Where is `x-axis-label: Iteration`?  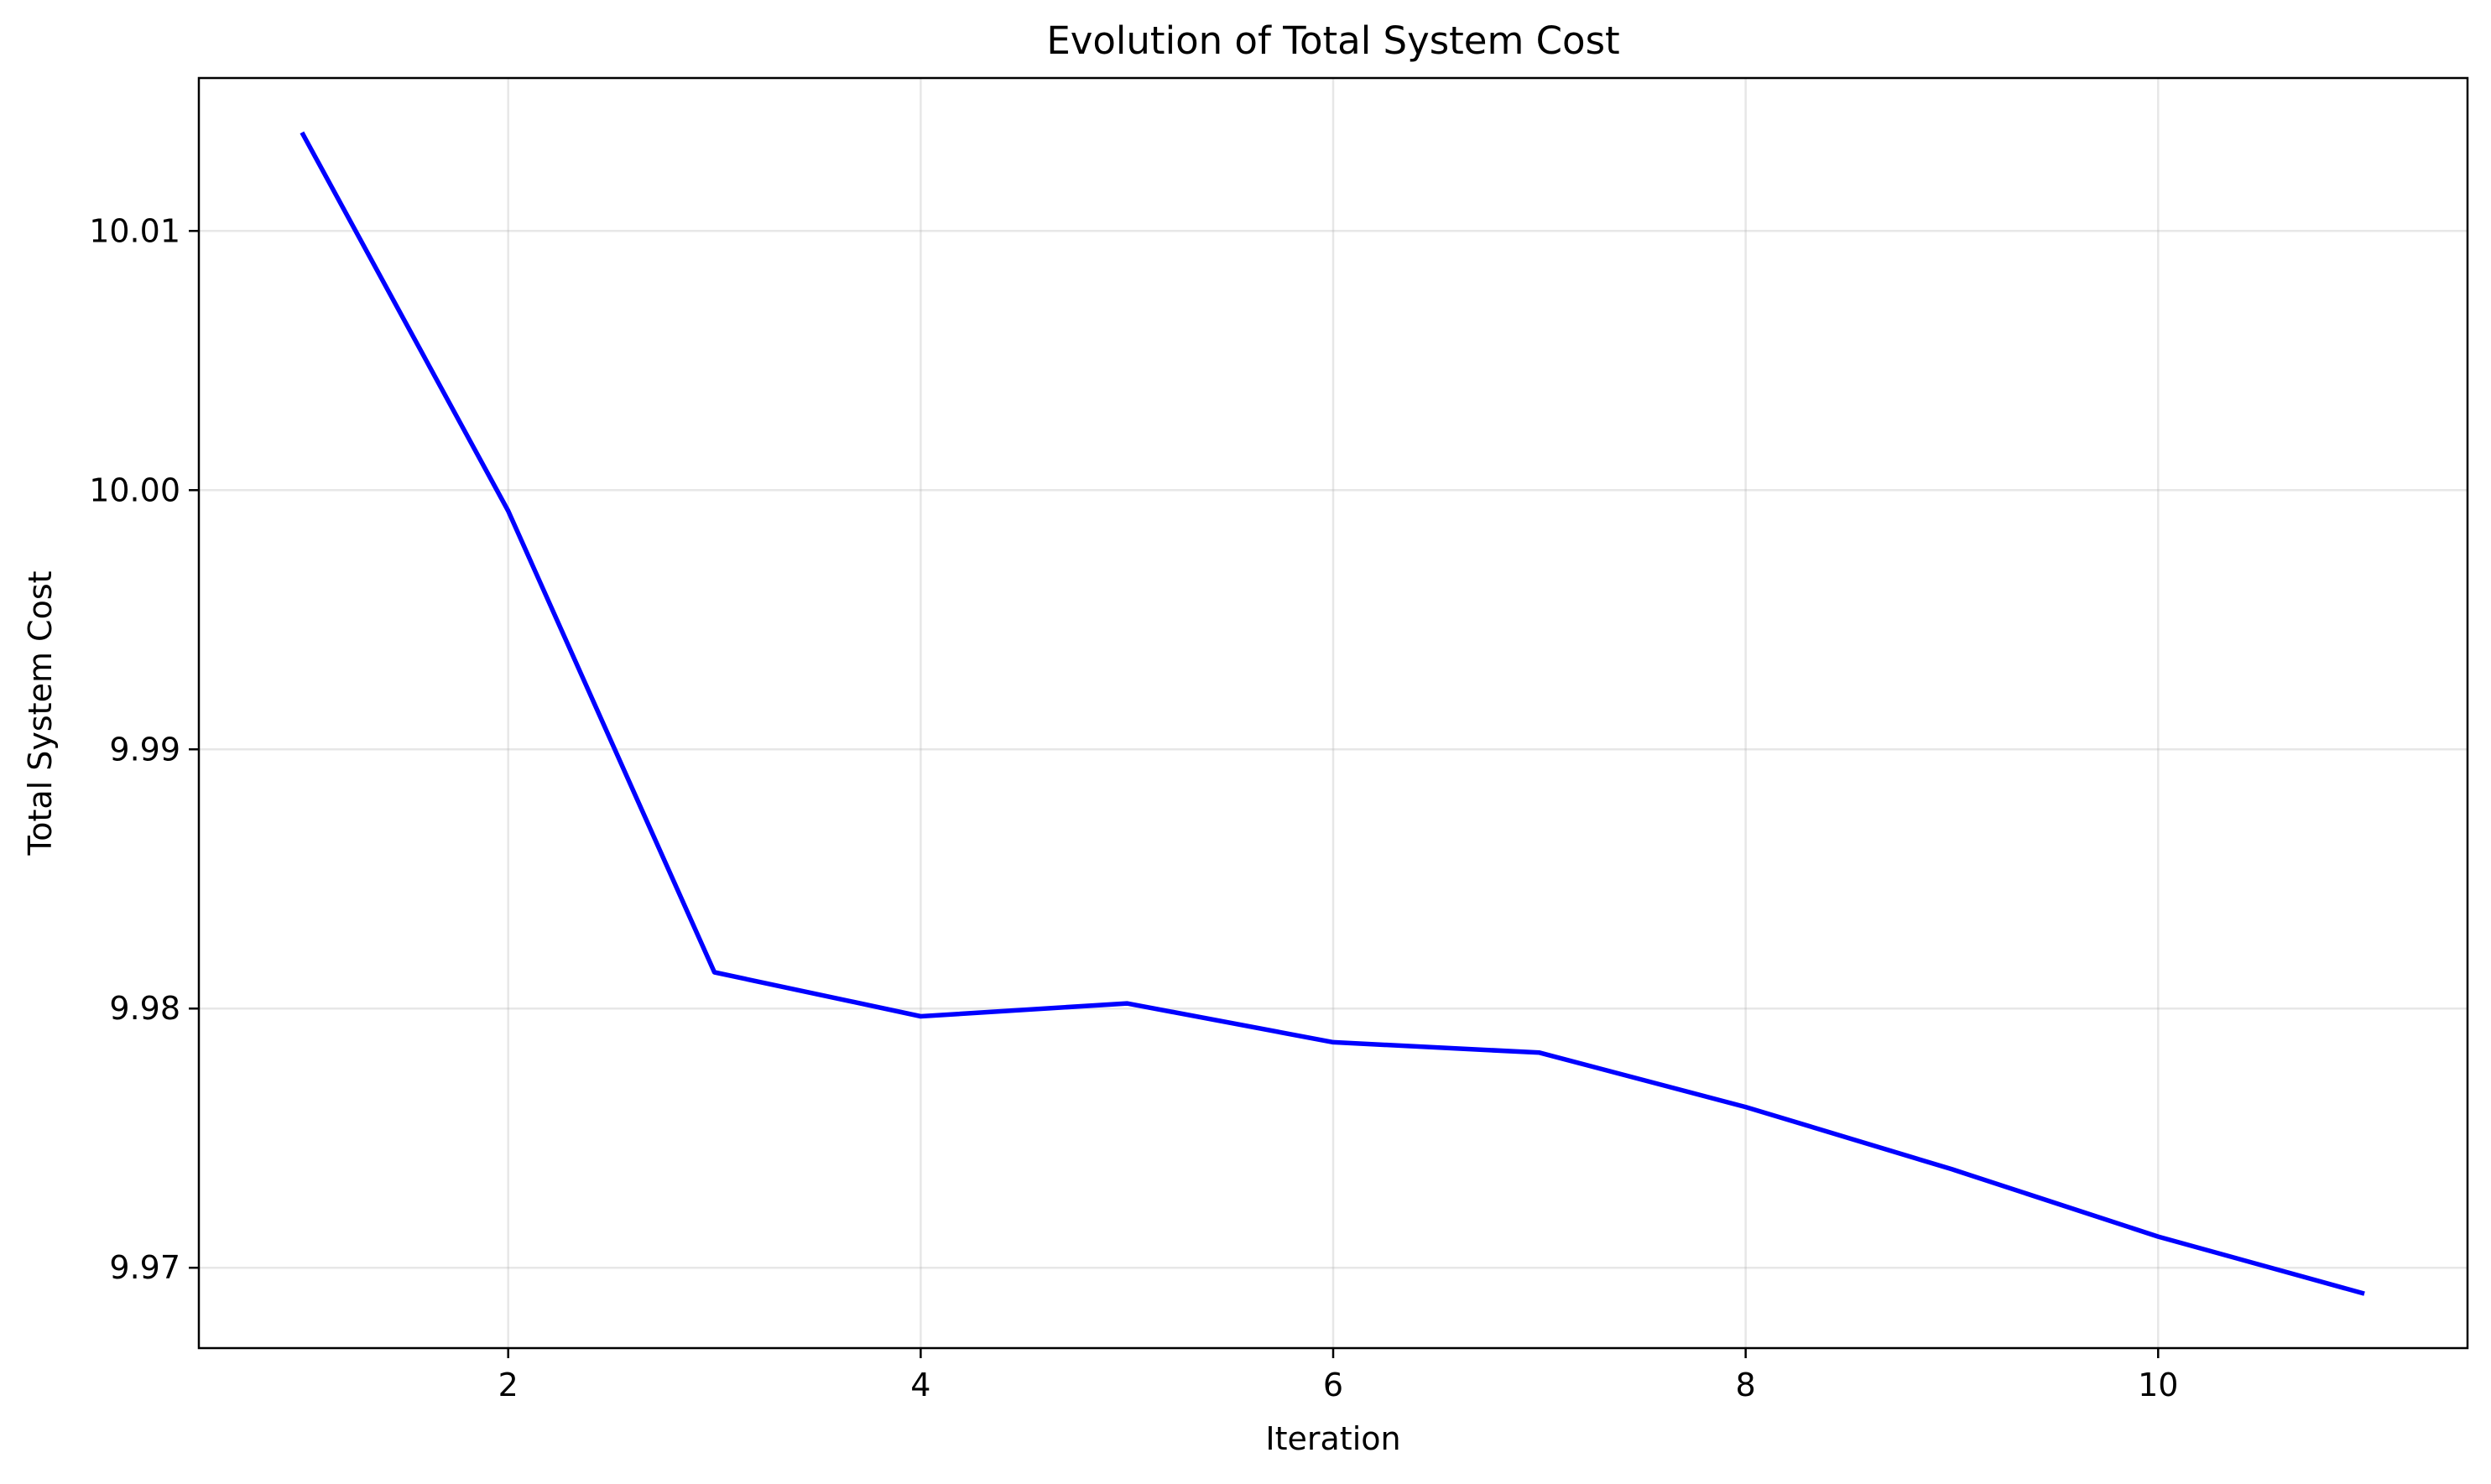 x-axis-label: Iteration is located at coordinates (1332, 1438).